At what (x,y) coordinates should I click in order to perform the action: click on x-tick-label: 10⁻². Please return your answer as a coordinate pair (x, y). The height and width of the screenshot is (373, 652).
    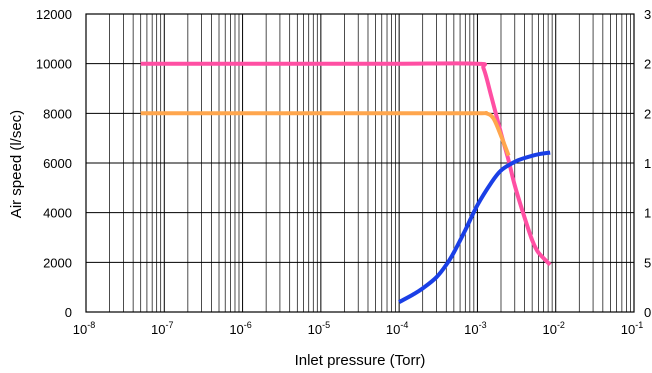
    Looking at the image, I should click on (553, 328).